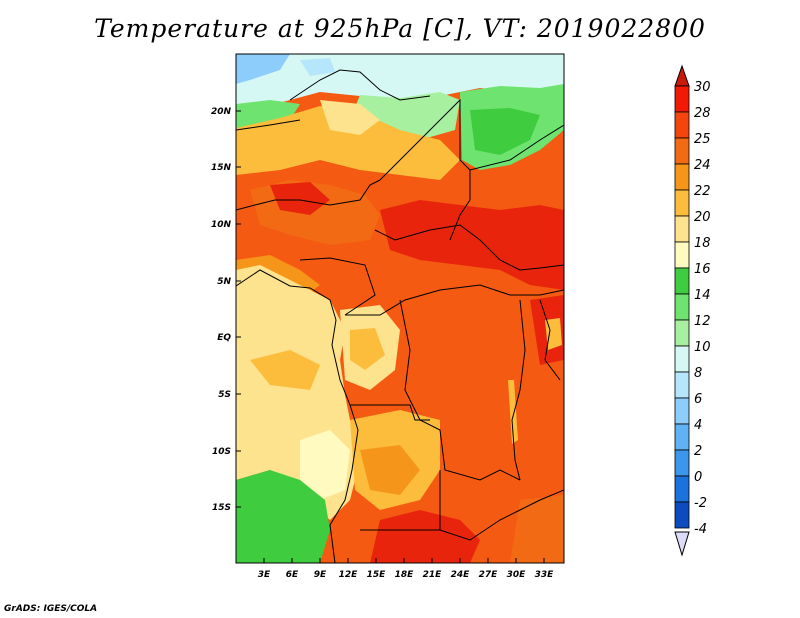 This screenshot has height=618, width=800. What do you see at coordinates (224, 338) in the screenshot?
I see `lat-label: EQ` at bounding box center [224, 338].